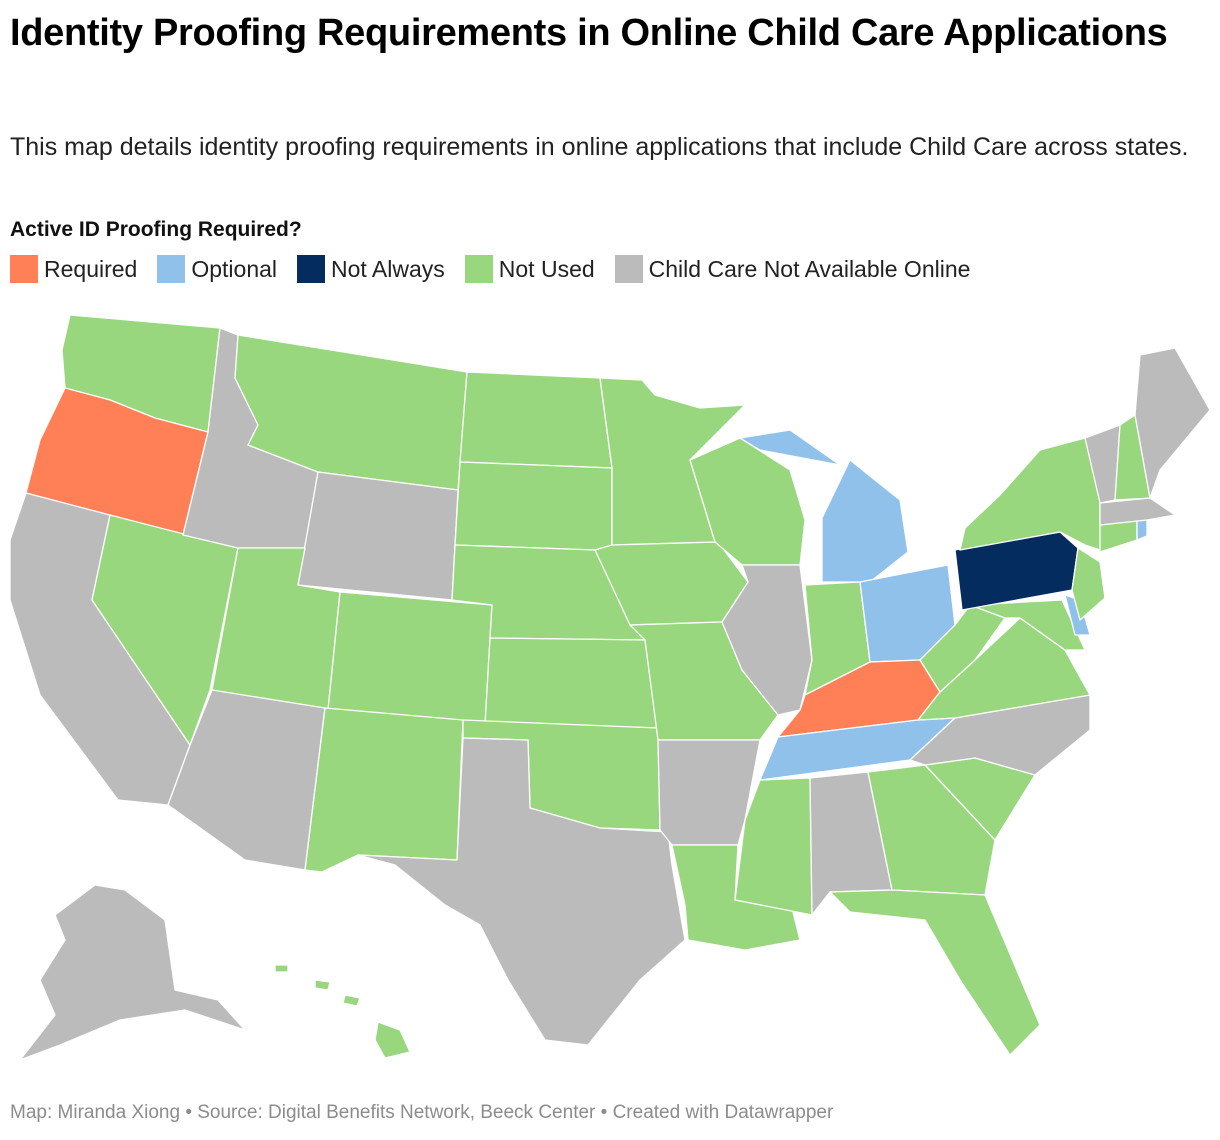  What do you see at coordinates (388, 268) in the screenshot?
I see `legend-label-not-always: Not Always` at bounding box center [388, 268].